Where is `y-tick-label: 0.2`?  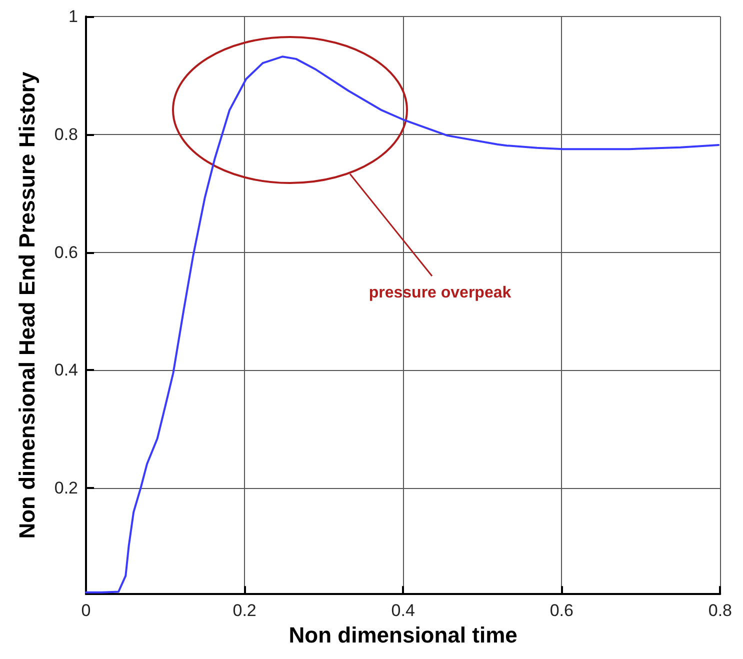
y-tick-label: 0.2 is located at coordinates (66, 488).